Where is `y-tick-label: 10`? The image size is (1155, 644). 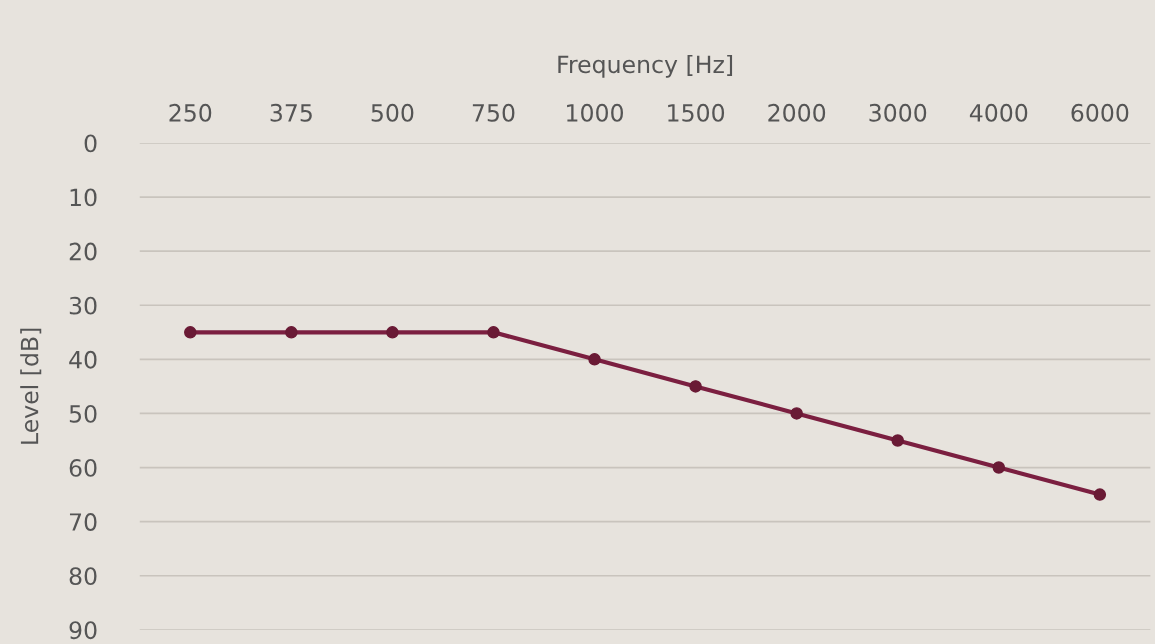 y-tick-label: 10 is located at coordinates (83, 197).